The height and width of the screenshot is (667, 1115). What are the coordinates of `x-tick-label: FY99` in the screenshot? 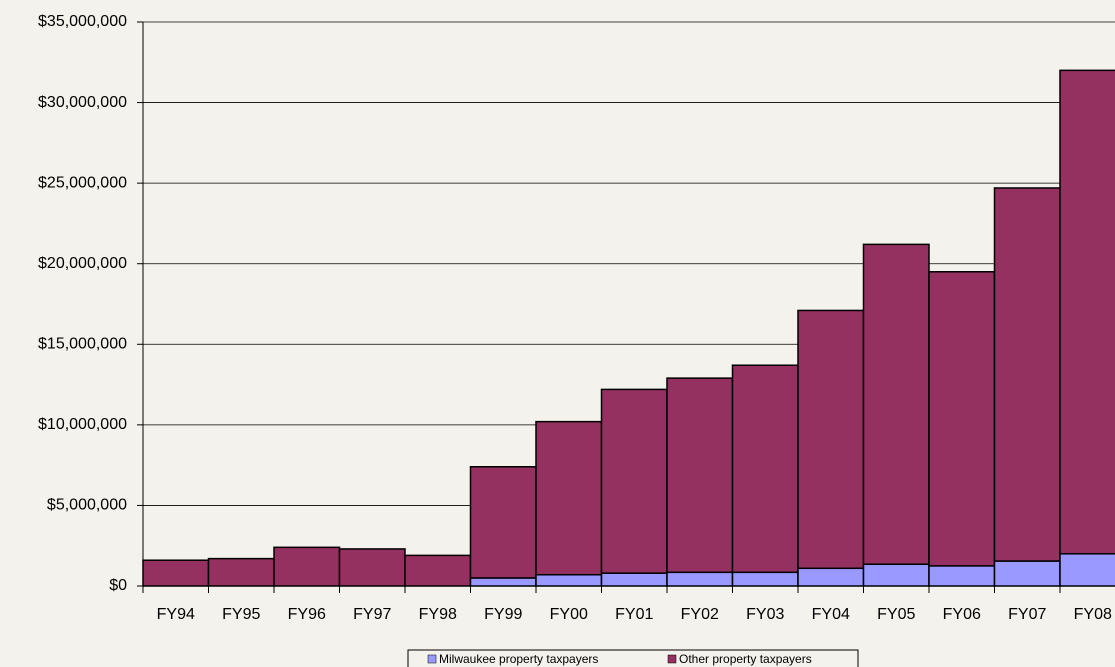 It's located at (503, 614).